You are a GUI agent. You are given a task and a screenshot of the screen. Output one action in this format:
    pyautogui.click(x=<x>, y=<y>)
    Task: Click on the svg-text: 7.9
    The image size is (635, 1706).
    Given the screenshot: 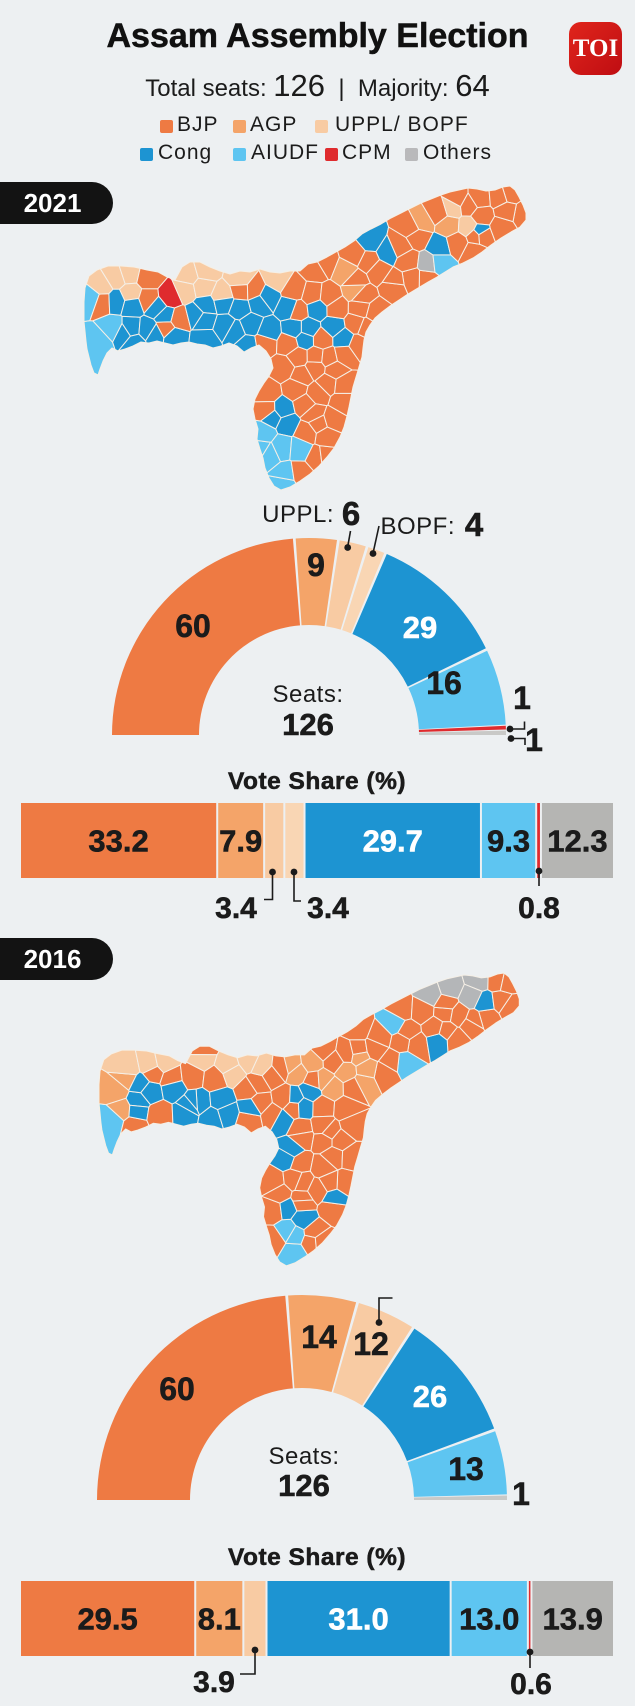 What is the action you would take?
    pyautogui.click(x=240, y=841)
    